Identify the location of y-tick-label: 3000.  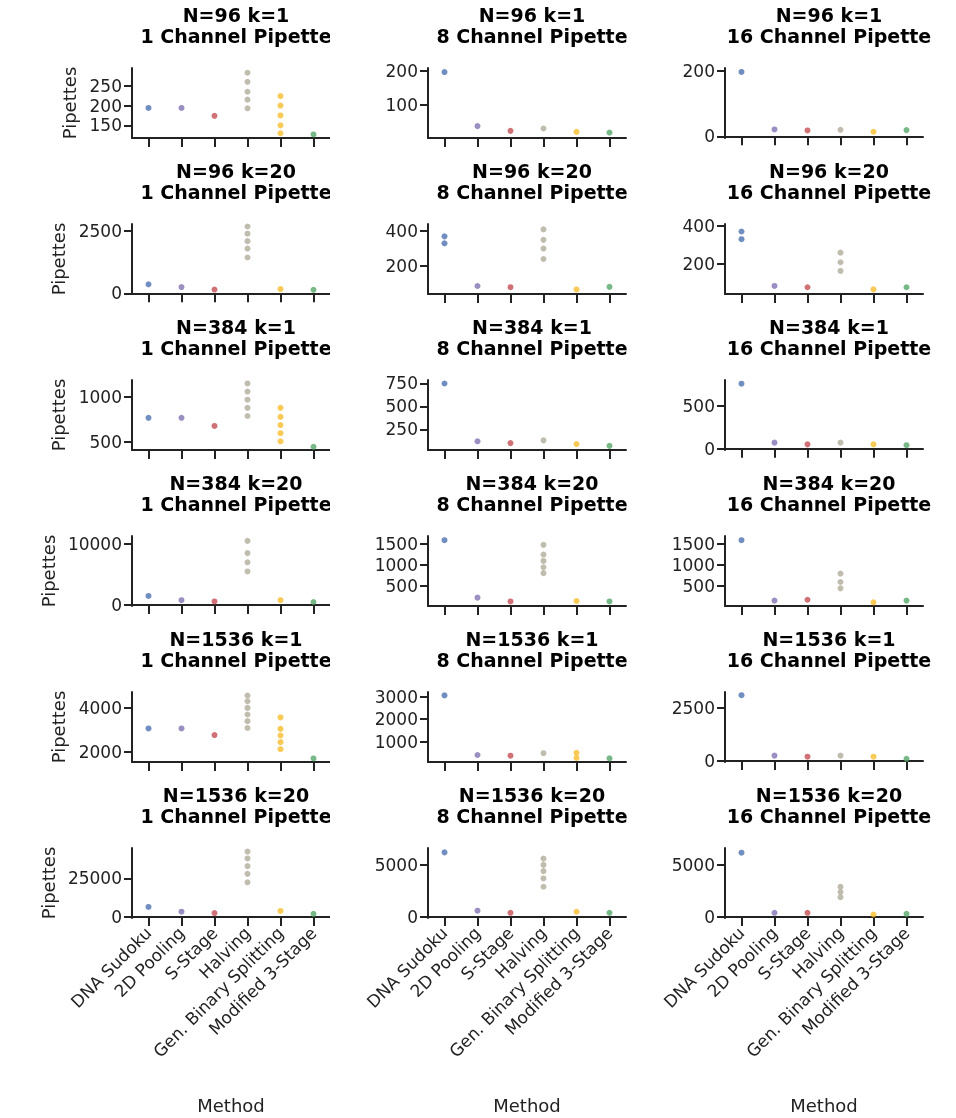
(396, 696).